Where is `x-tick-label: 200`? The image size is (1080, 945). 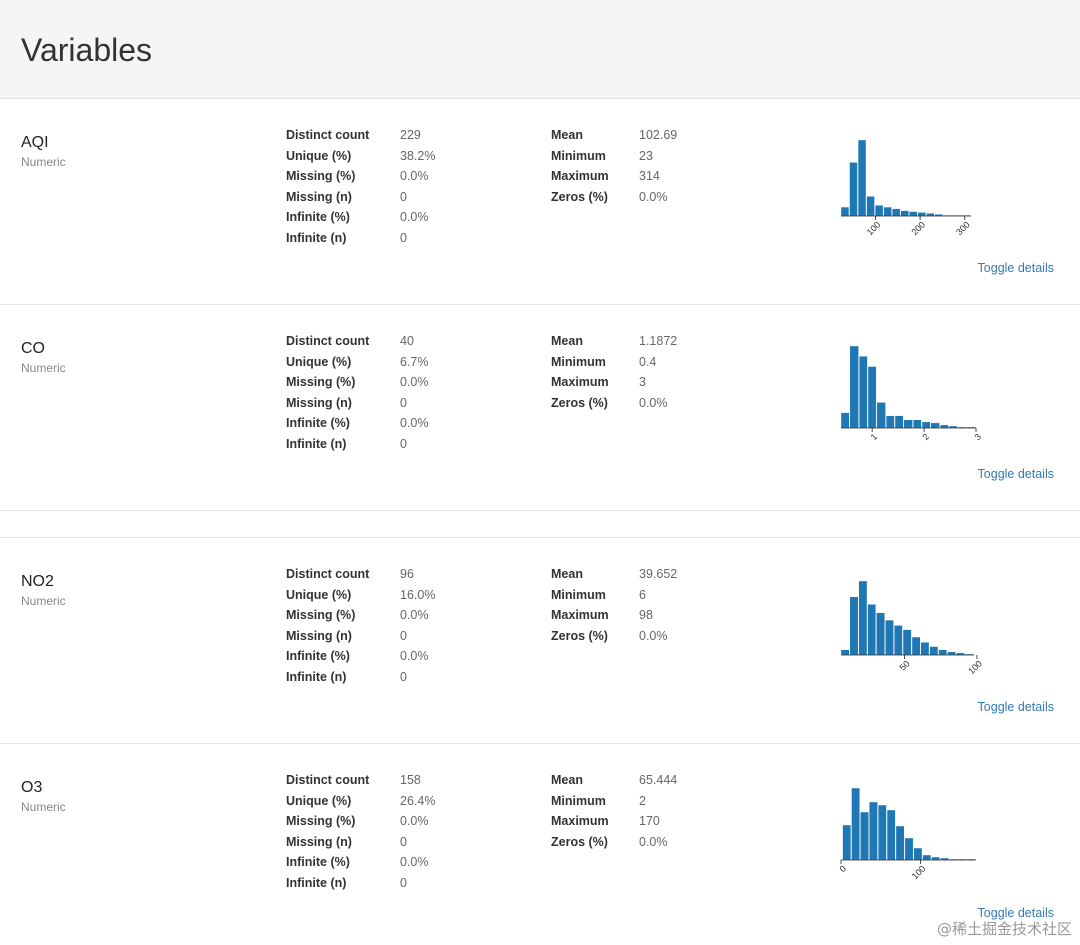
x-tick-label: 200 is located at coordinates (918, 229).